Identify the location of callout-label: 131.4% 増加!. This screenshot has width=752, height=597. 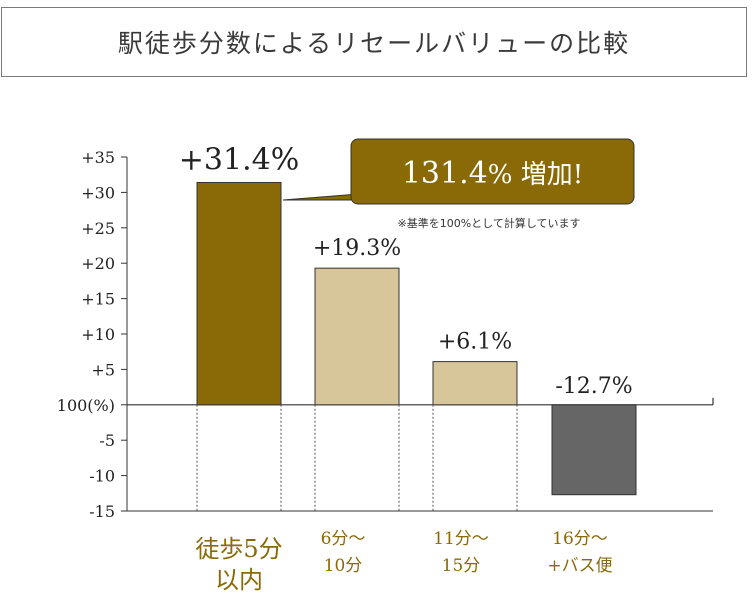
(492, 173).